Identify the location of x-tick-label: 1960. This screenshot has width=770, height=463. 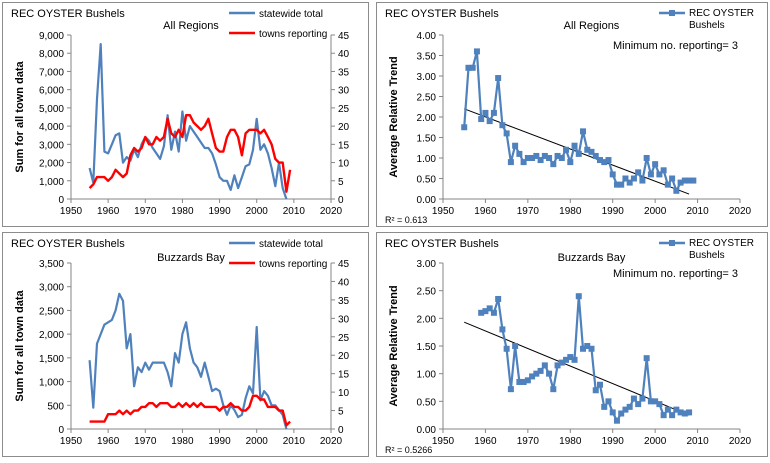
(108, 211).